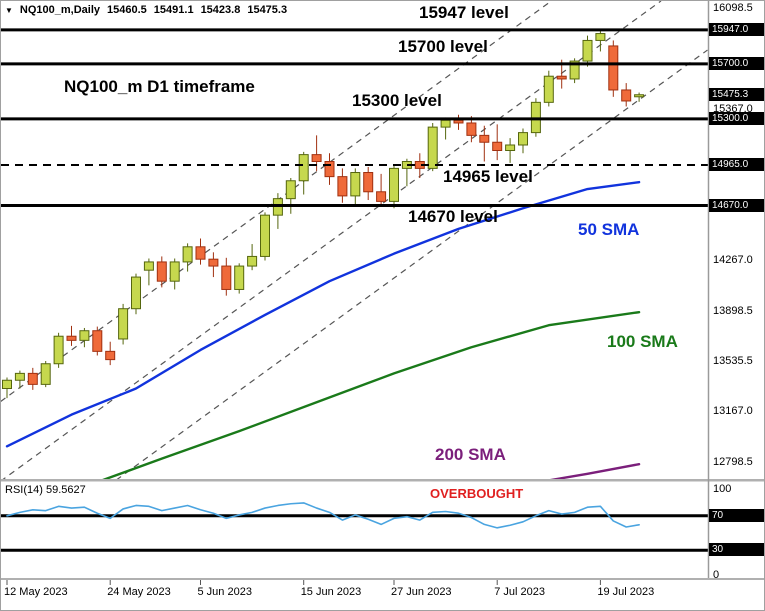  I want to click on sma-200-line, so click(595, 470).